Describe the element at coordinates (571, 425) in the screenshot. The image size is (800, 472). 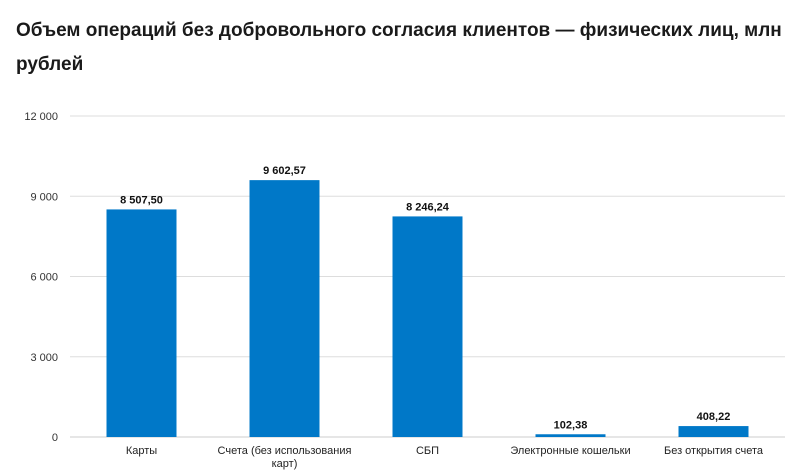
I see `data-label: 102,38` at that location.